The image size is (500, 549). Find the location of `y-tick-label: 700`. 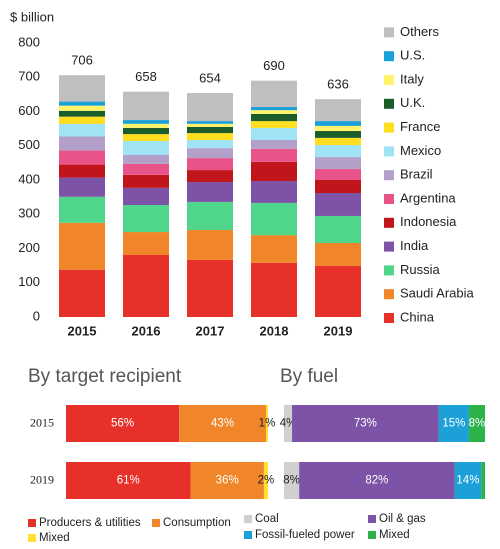

y-tick-label: 700 is located at coordinates (29, 76).